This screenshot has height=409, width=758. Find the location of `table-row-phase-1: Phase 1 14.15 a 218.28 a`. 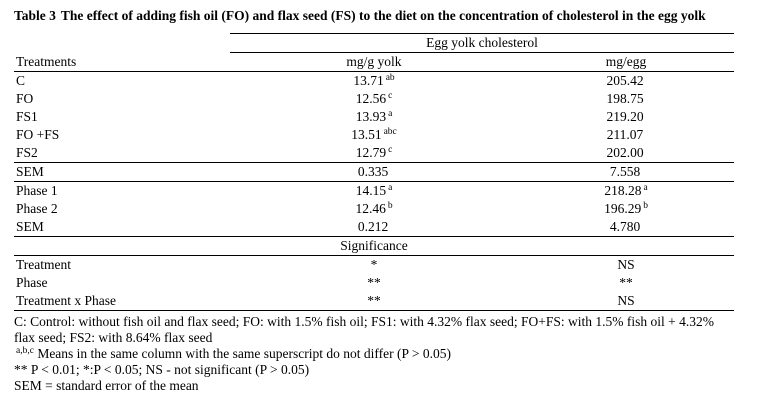

table-row-phase-1: Phase 1 14.15 a 218.28 a is located at coordinates (374, 191).